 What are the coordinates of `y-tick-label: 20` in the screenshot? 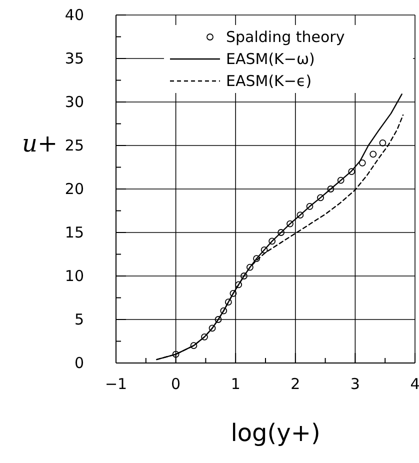 It's located at (74, 189).